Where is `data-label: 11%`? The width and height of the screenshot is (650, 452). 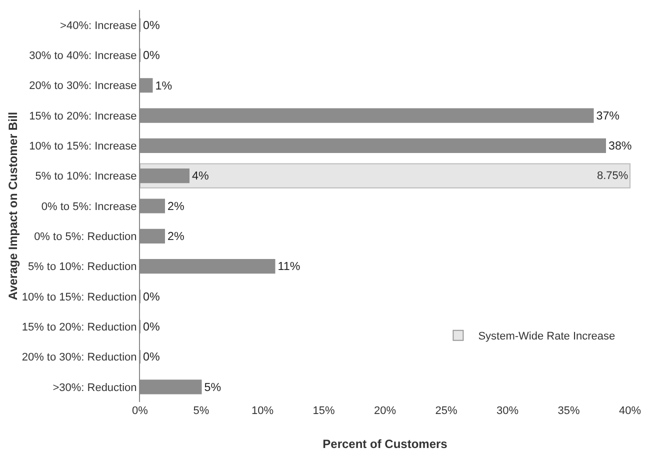 data-label: 11% is located at coordinates (289, 267).